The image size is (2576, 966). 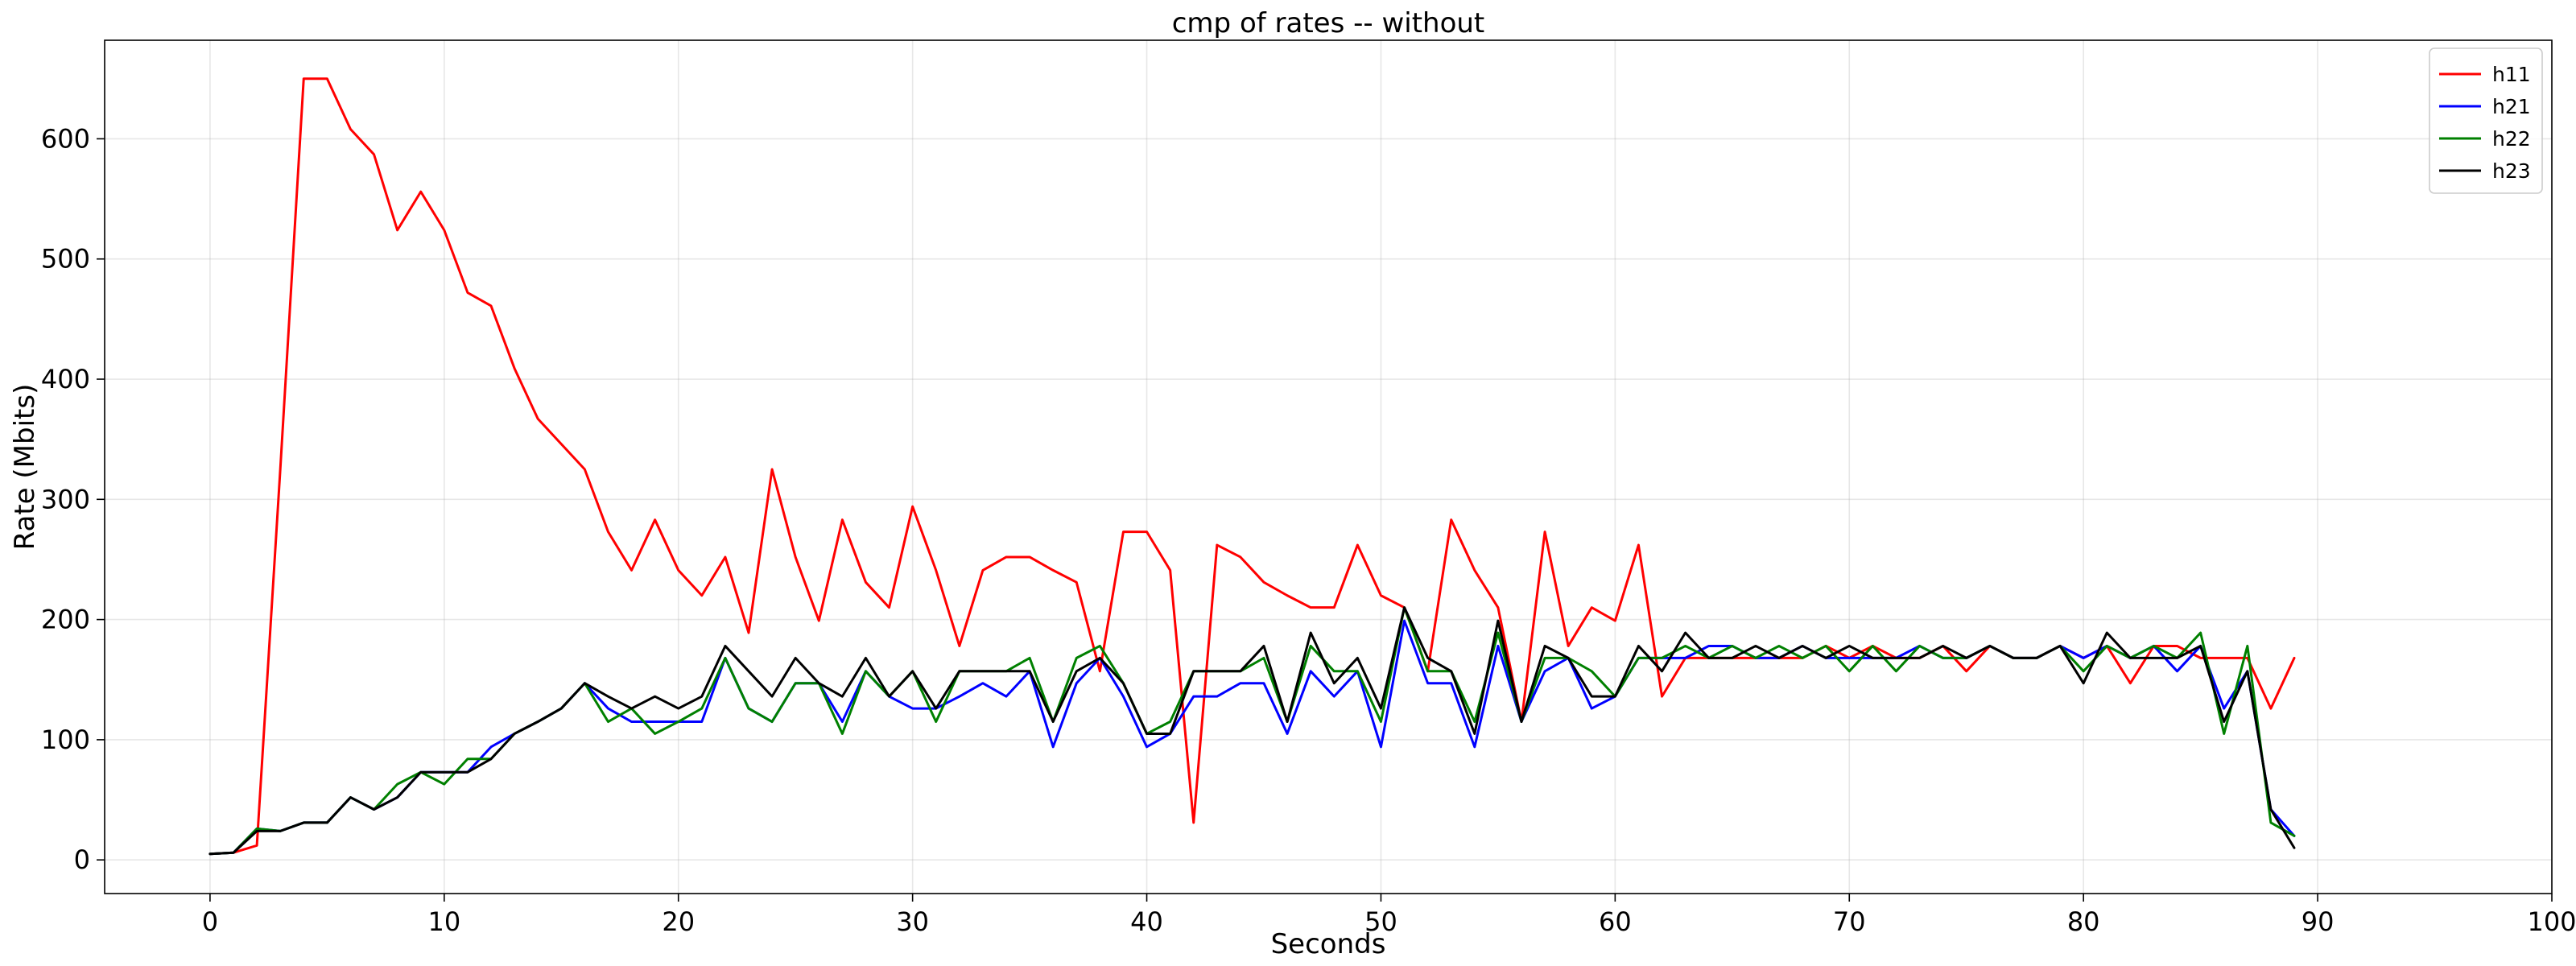 I want to click on y-tick-label: 0, so click(x=82, y=859).